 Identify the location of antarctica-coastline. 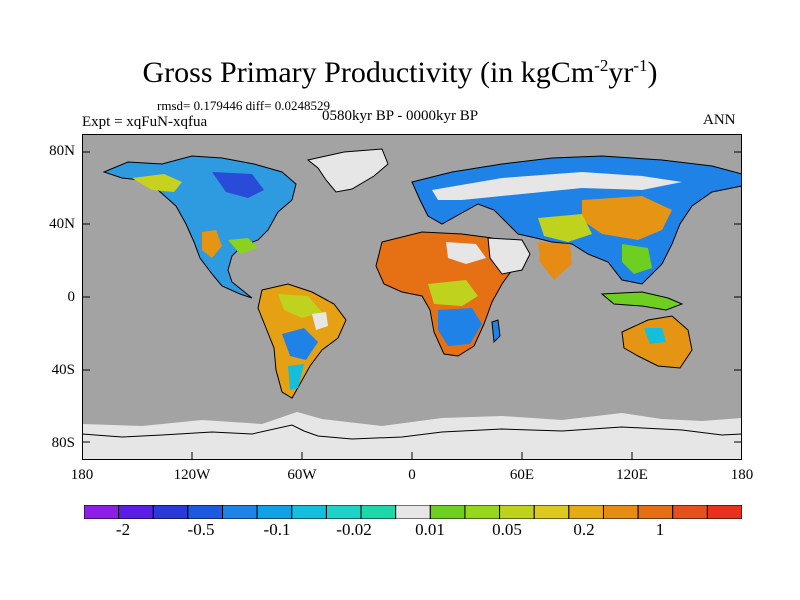
(412, 432).